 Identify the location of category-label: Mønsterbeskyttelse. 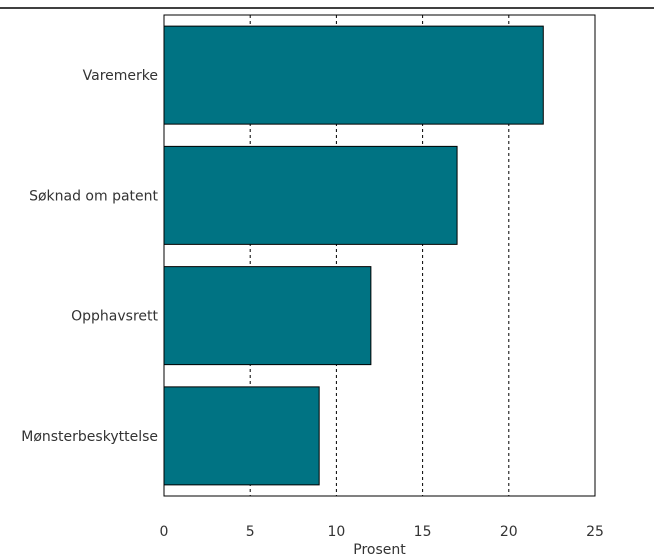
(89, 437).